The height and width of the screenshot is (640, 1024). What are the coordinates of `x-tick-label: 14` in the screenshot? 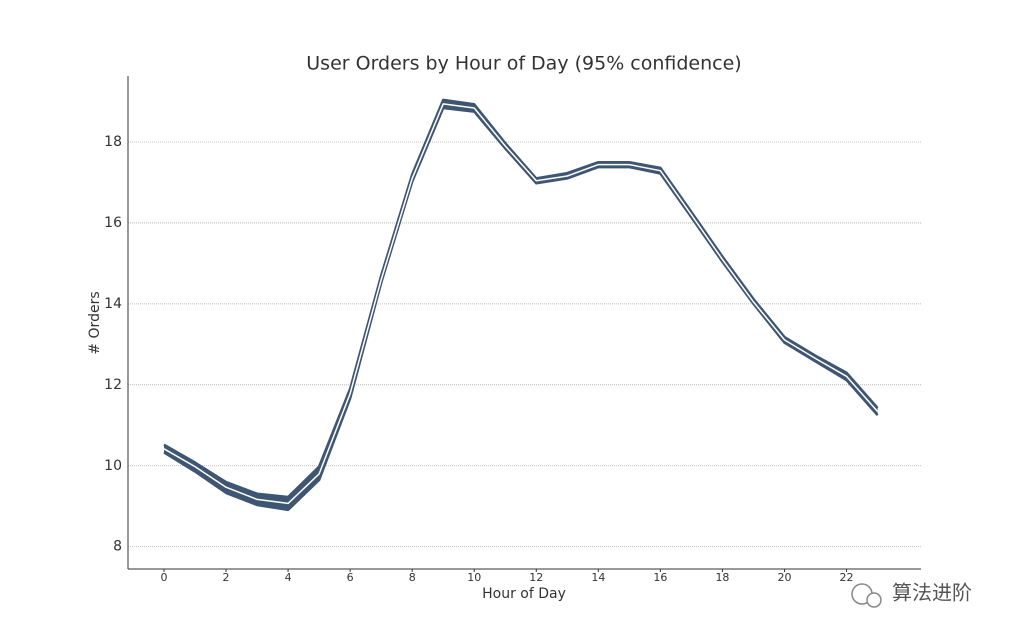 It's located at (598, 577).